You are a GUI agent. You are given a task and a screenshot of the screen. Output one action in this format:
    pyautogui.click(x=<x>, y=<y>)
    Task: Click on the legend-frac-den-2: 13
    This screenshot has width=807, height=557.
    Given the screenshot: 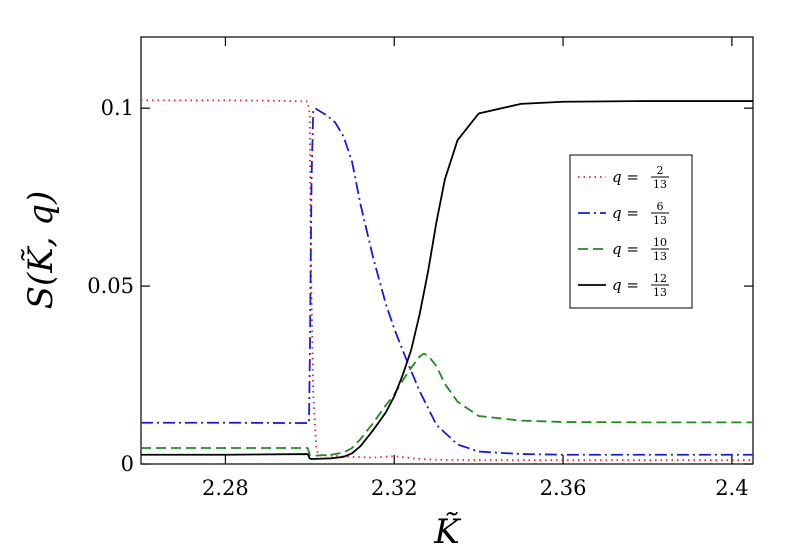 What is the action you would take?
    pyautogui.click(x=660, y=256)
    